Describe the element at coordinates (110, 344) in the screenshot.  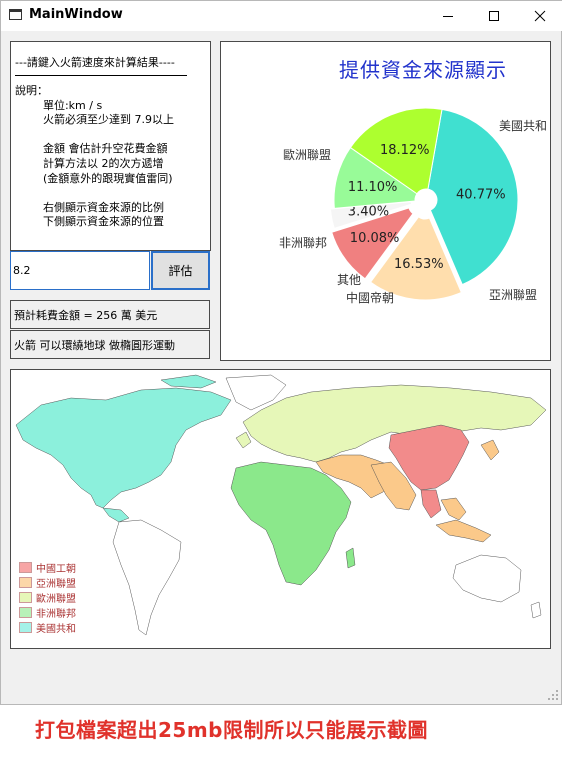
I see `orbit-result: 火箭 可以環繞地球 做橢圓形運動` at that location.